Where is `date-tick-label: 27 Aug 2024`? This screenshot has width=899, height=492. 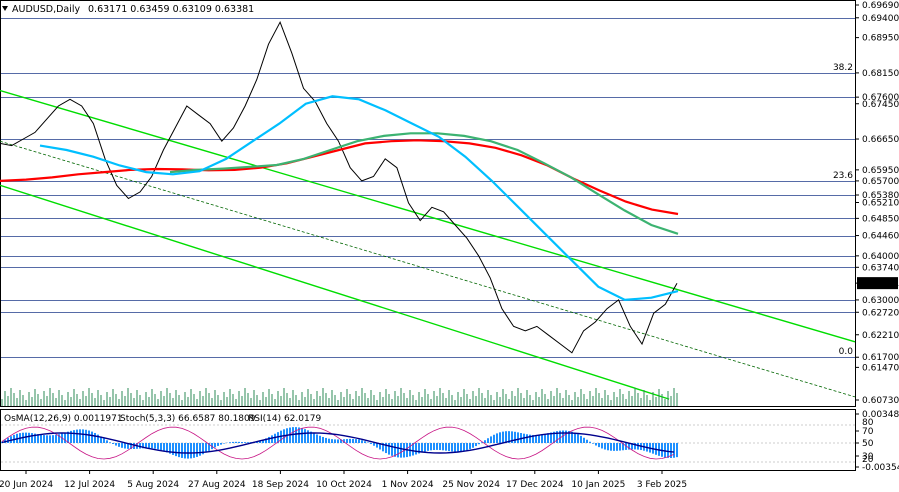 date-tick-label: 27 Aug 2024 is located at coordinates (217, 485).